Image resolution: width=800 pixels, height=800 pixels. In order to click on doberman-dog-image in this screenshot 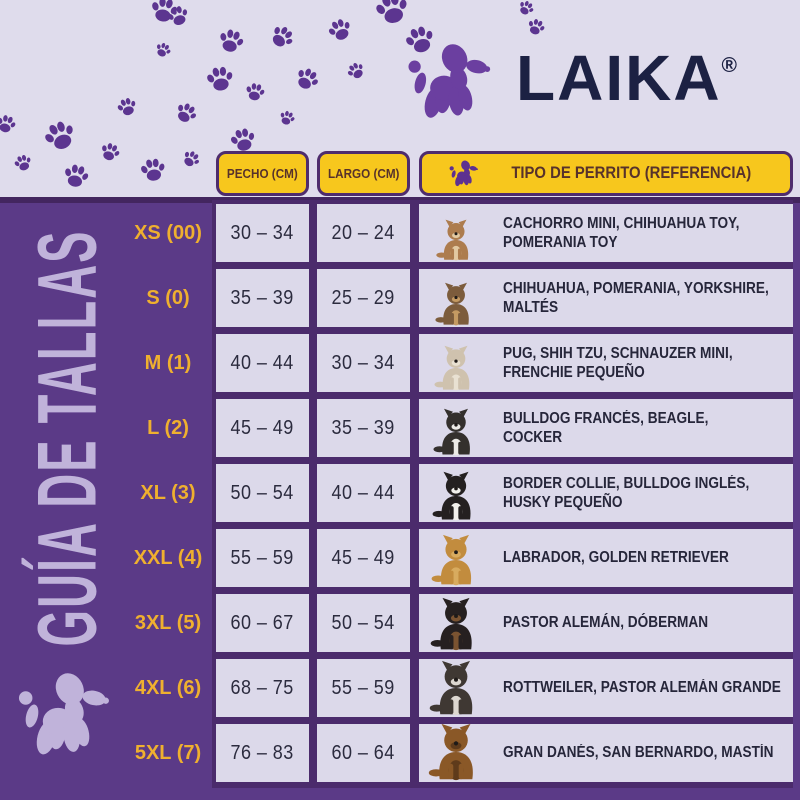, I will do `click(451, 624)`.